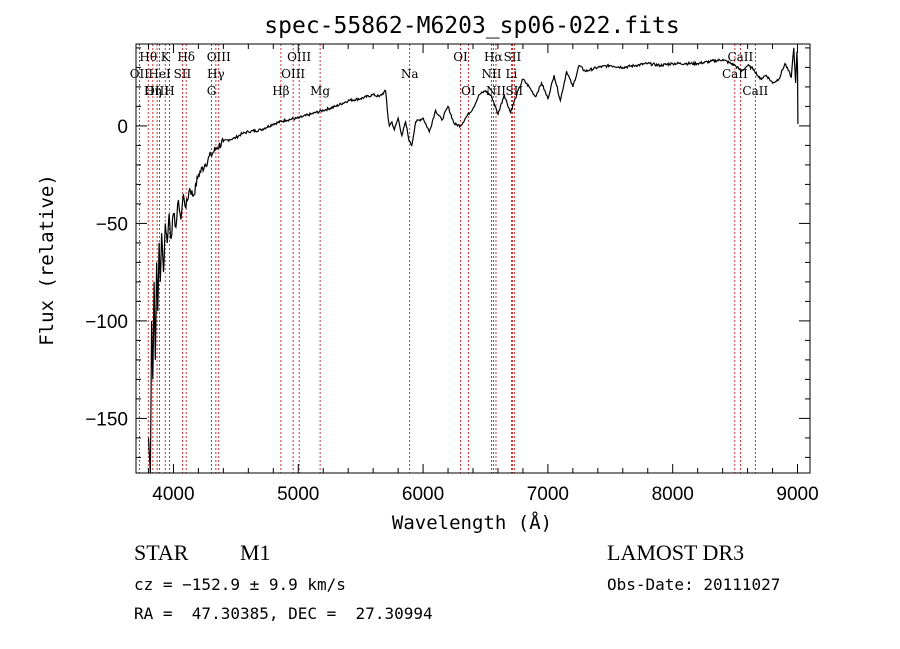 This screenshot has height=649, width=900. Describe the element at coordinates (216, 74) in the screenshot. I see `line-label-10: Hγ` at that location.